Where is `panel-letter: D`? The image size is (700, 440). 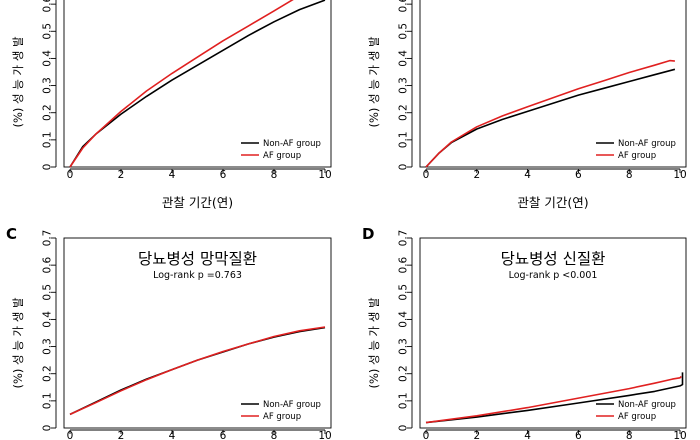
panel-letter: D is located at coordinates (368, 234).